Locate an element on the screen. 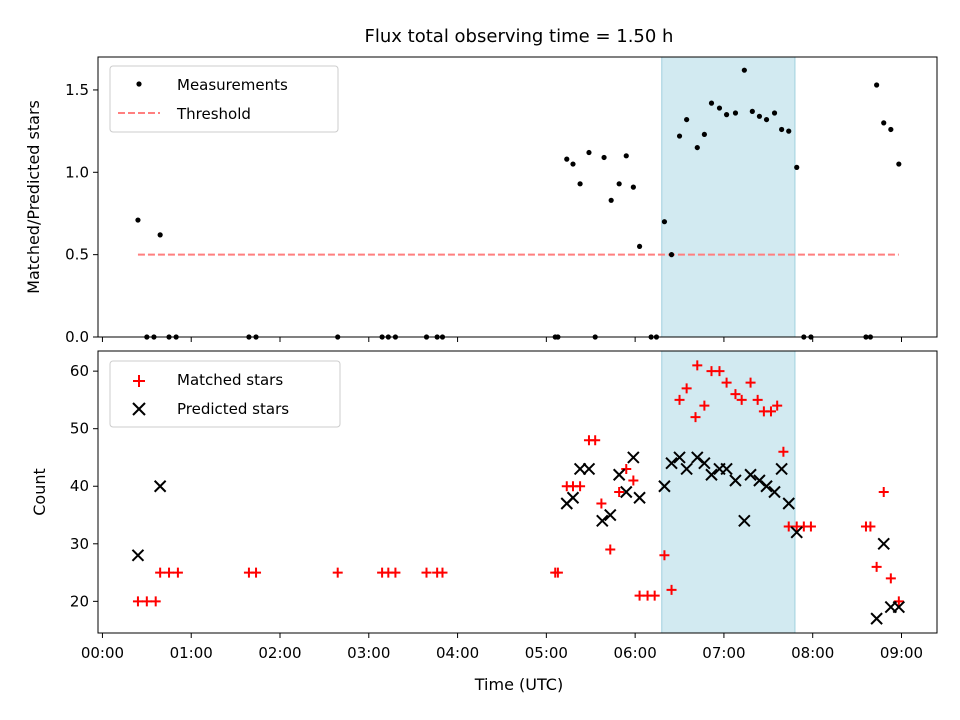  bottom-x-tick-label: 08:00 is located at coordinates (812, 653).